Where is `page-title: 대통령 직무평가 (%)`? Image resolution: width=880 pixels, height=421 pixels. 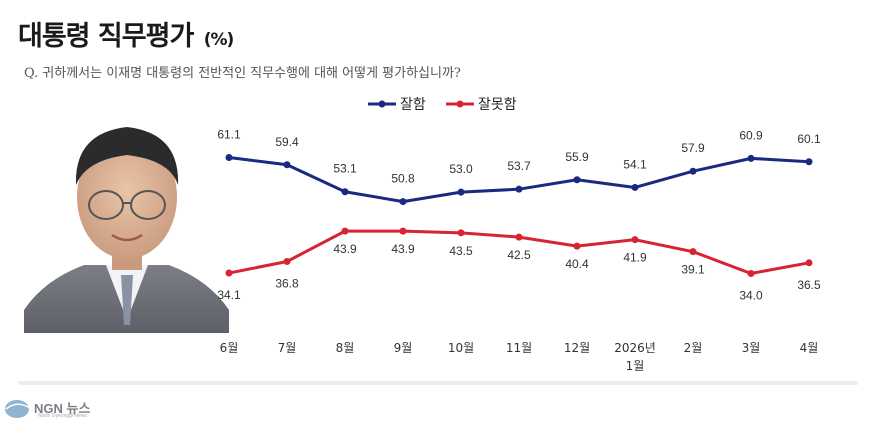 page-title: 대통령 직무평가 (%) is located at coordinates (126, 33).